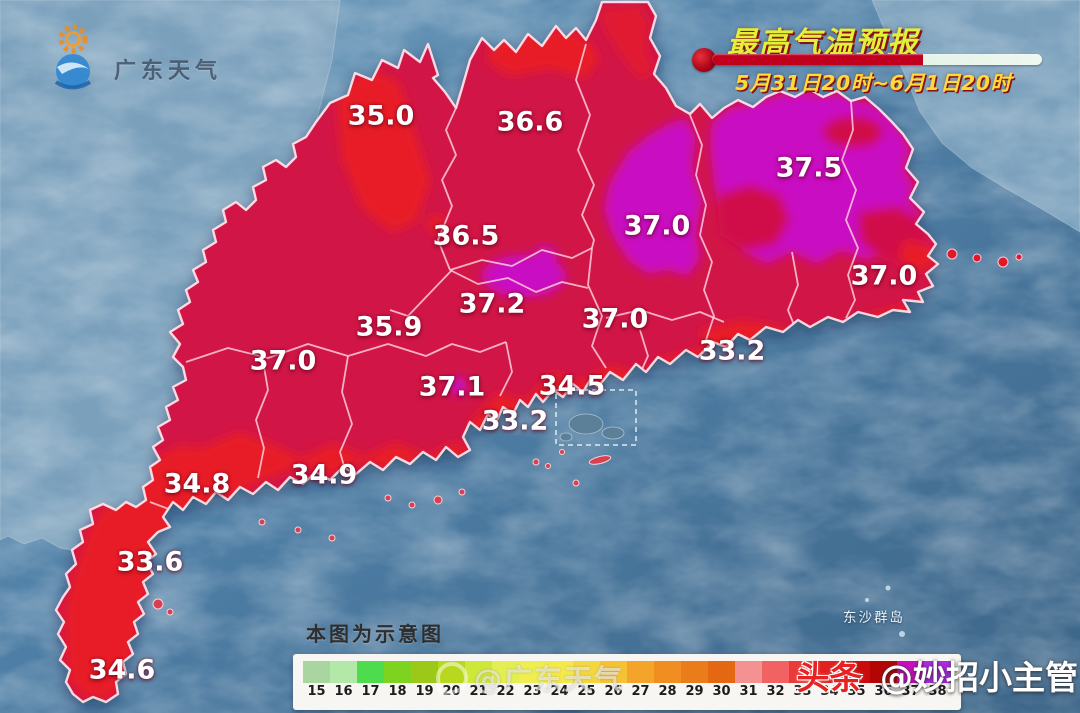 Image resolution: width=1080 pixels, height=713 pixels. I want to click on legend-tick: 23, so click(532, 691).